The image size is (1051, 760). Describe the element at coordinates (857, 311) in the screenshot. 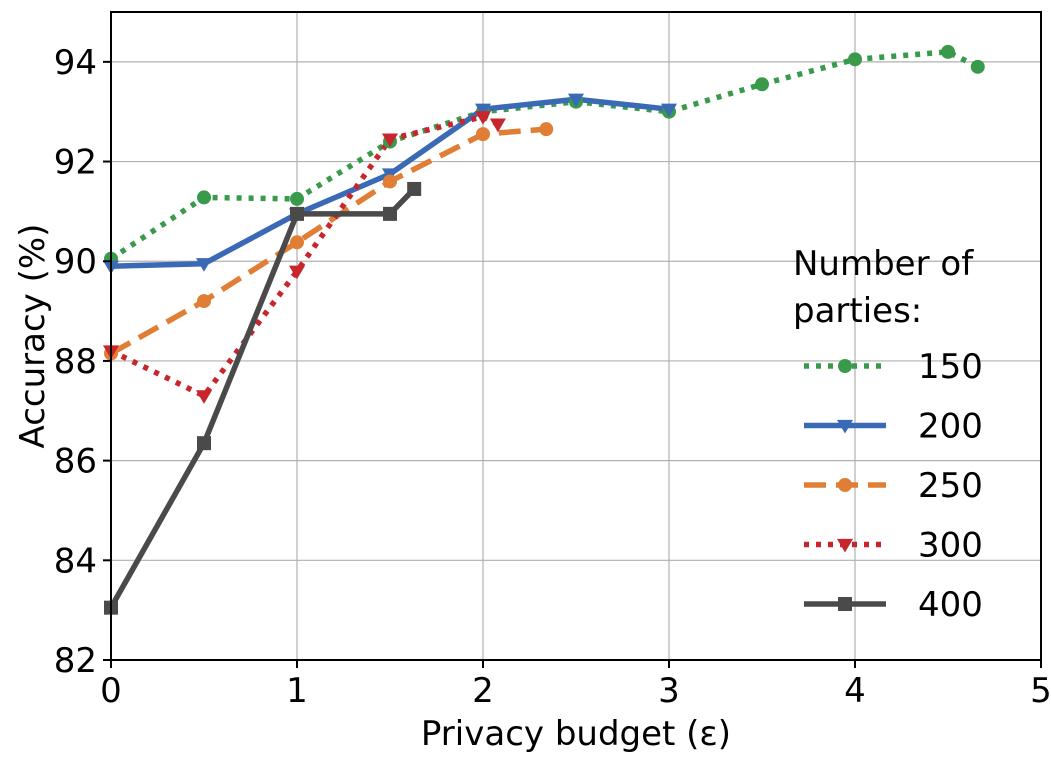

I see `legend-title-line-2: parties:` at that location.